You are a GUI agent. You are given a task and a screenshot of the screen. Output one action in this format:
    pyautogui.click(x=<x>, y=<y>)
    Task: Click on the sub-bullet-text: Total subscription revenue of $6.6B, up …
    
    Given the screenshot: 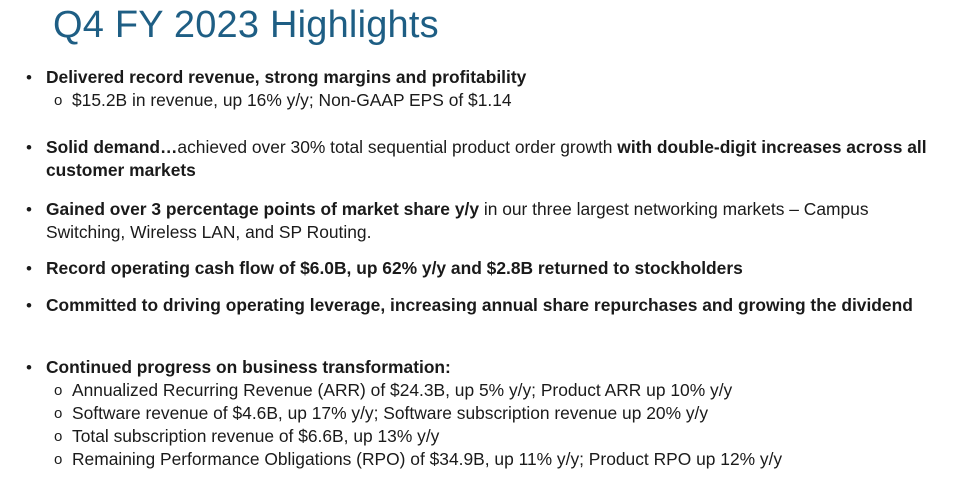 What is the action you would take?
    pyautogui.click(x=256, y=436)
    